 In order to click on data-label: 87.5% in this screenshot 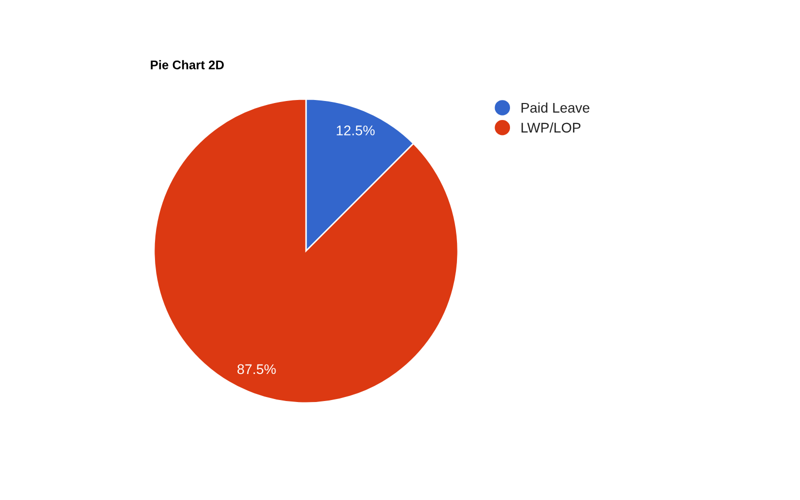, I will do `click(256, 369)`.